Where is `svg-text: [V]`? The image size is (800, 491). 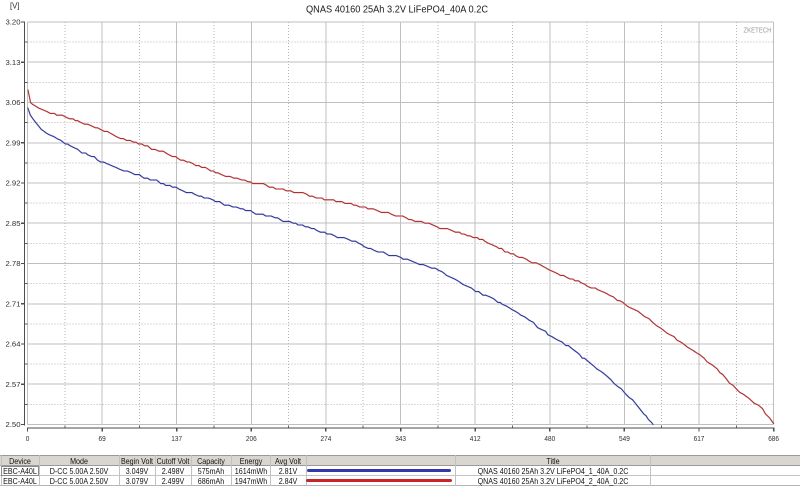
svg-text: [V] is located at coordinates (15, 6).